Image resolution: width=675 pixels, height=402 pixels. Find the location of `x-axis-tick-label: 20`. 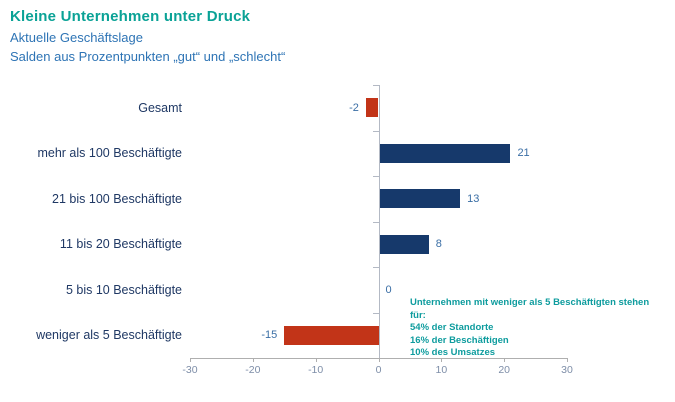

x-axis-tick-label: 20 is located at coordinates (504, 370).